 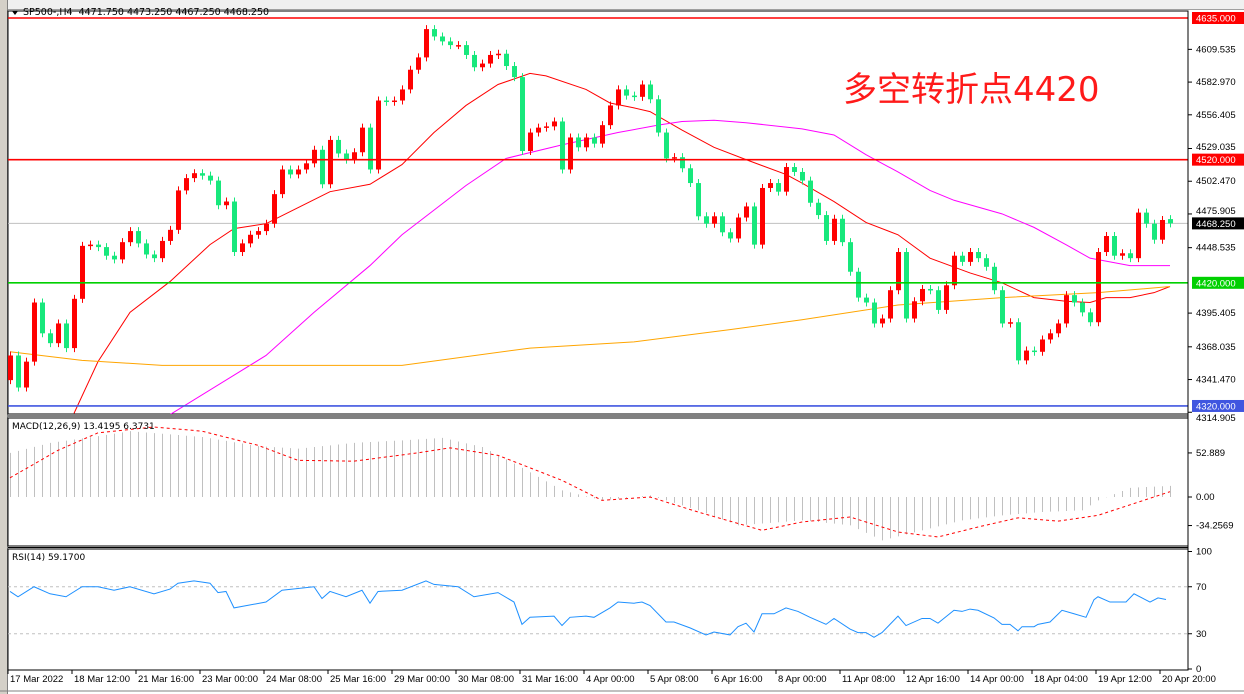 What do you see at coordinates (358, 679) in the screenshot?
I see `time-tick-label: 25 Mar 16:00` at bounding box center [358, 679].